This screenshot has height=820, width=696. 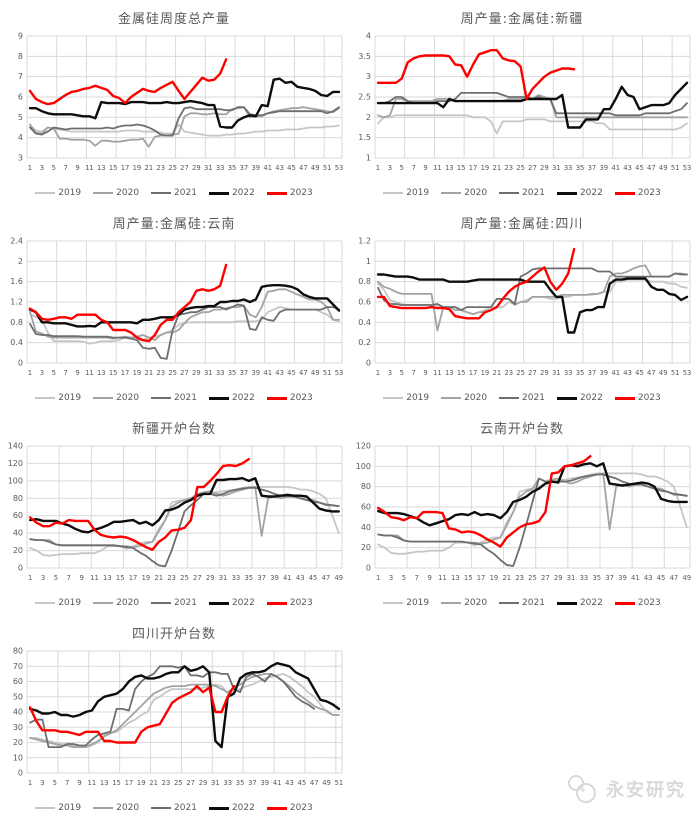 What do you see at coordinates (368, 158) in the screenshot?
I see `y-tick-label: 1` at bounding box center [368, 158].